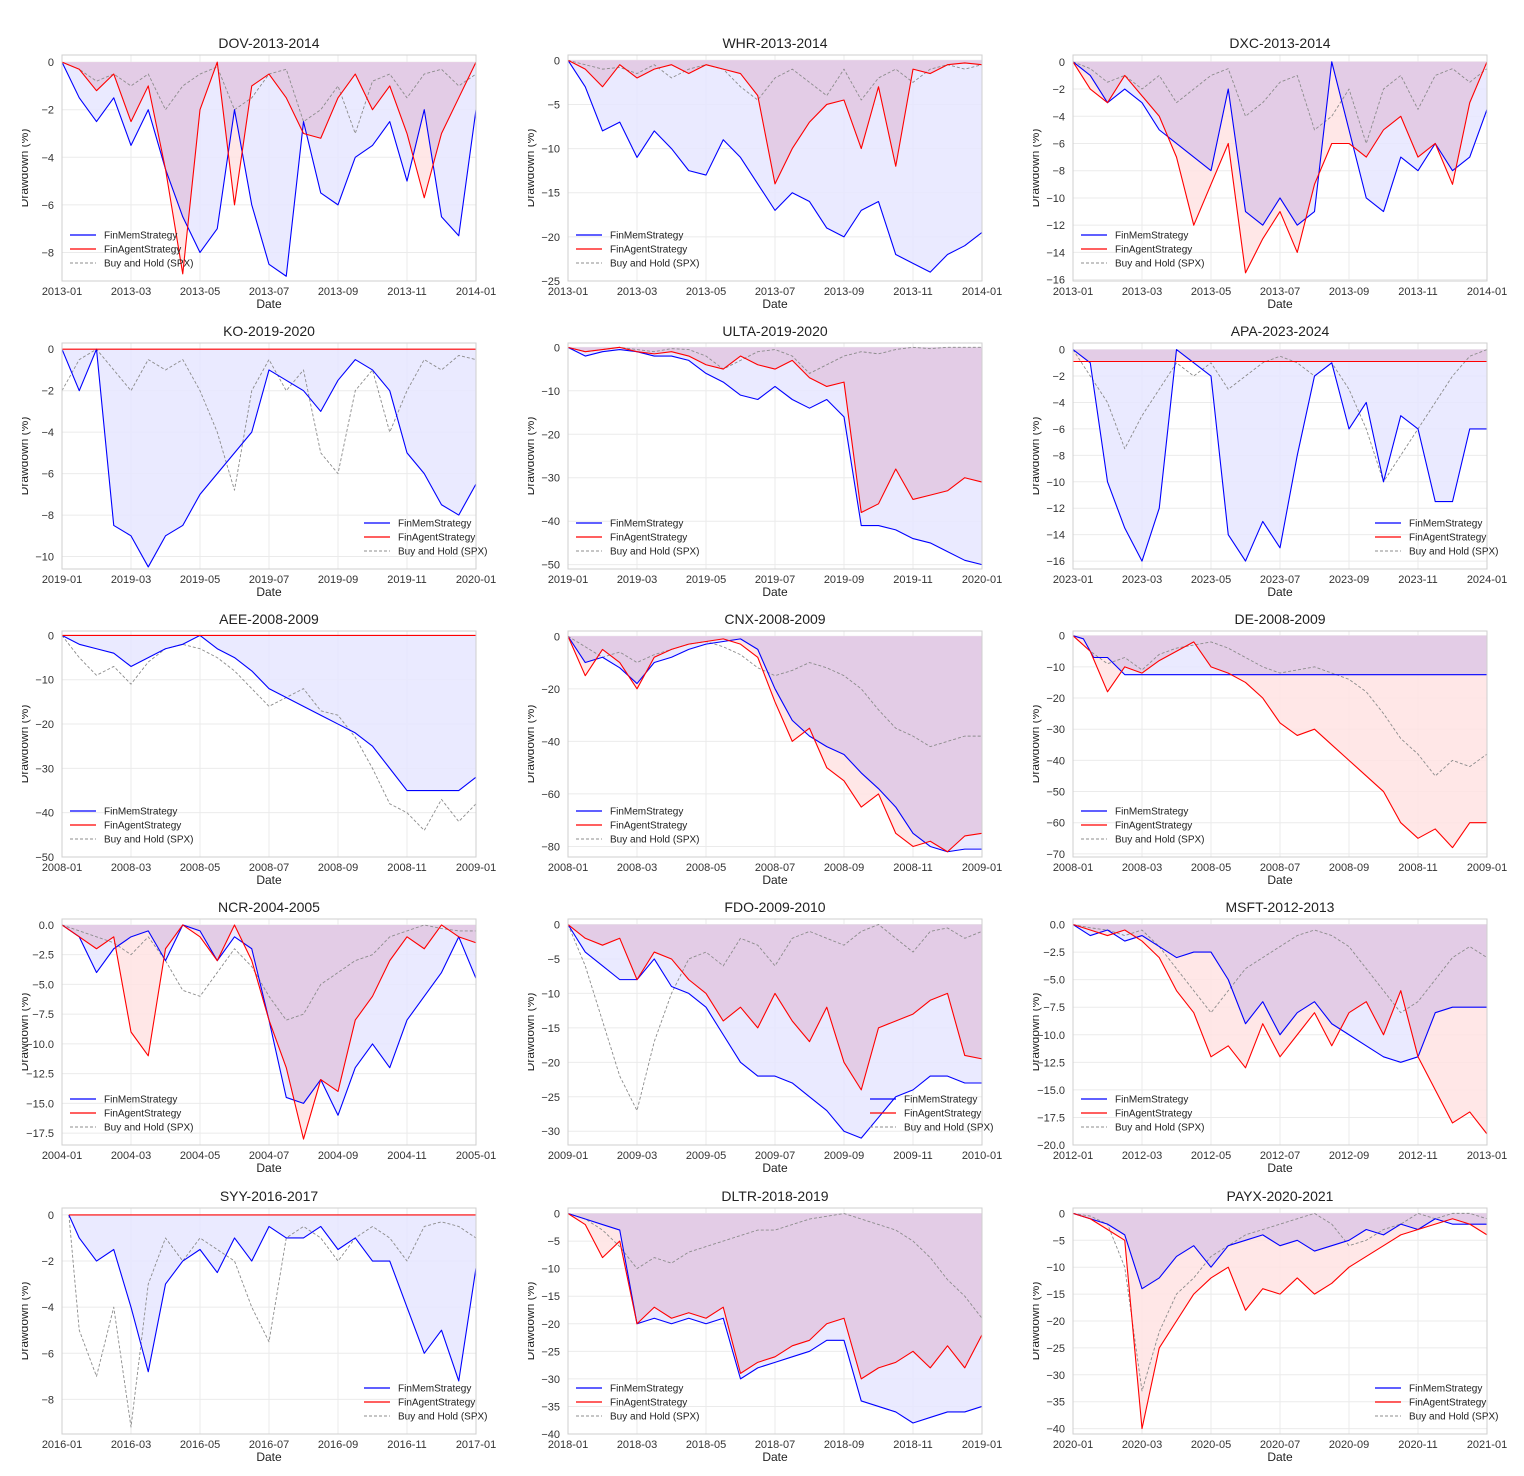  I want to click on chart-title: CNX-2008-2009, so click(774, 619).